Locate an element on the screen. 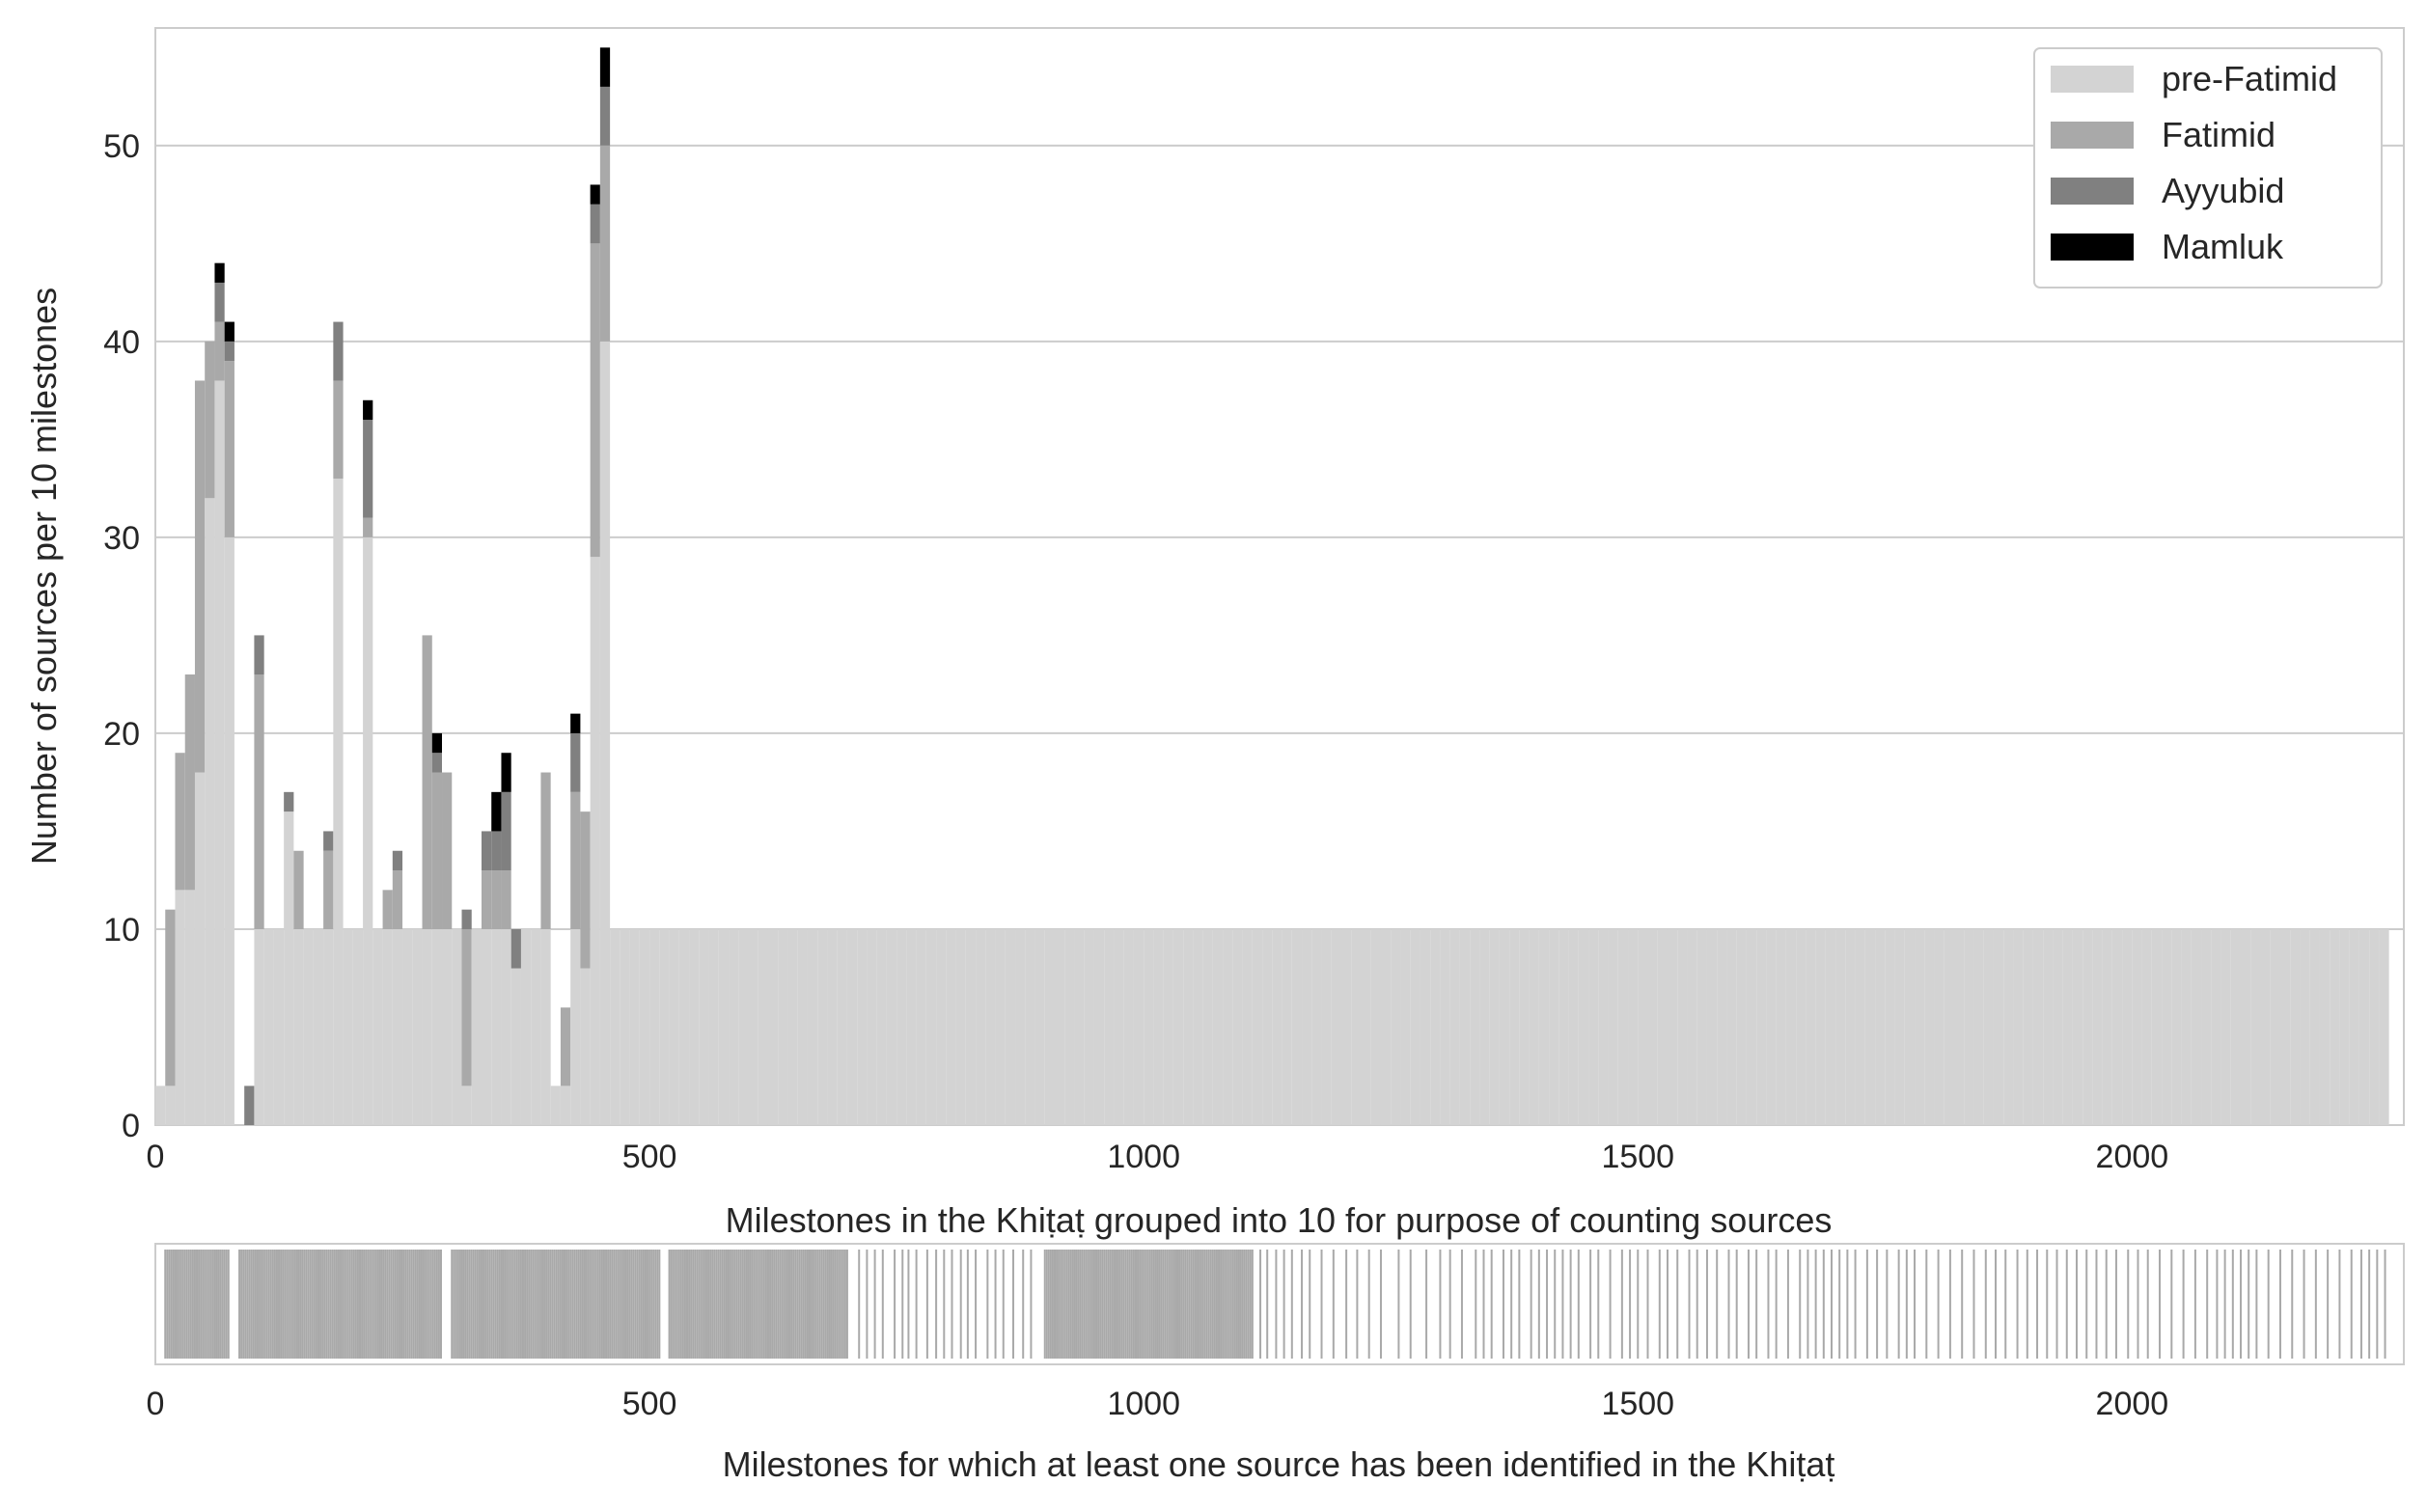 The image size is (2427, 1512). rug-x-tick-label: 1500 is located at coordinates (1637, 1404).